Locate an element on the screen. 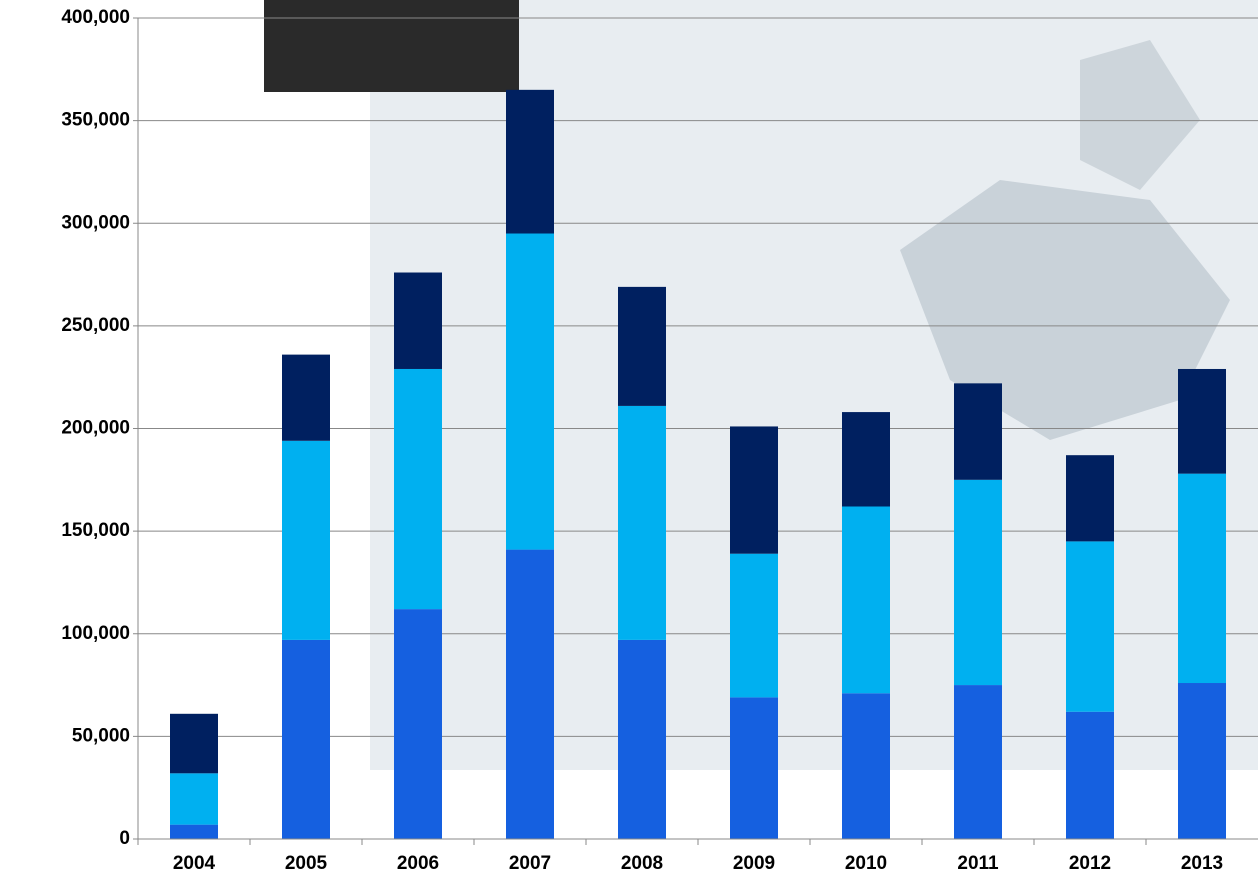  y-tick-label: 100,000 is located at coordinates (95, 633).